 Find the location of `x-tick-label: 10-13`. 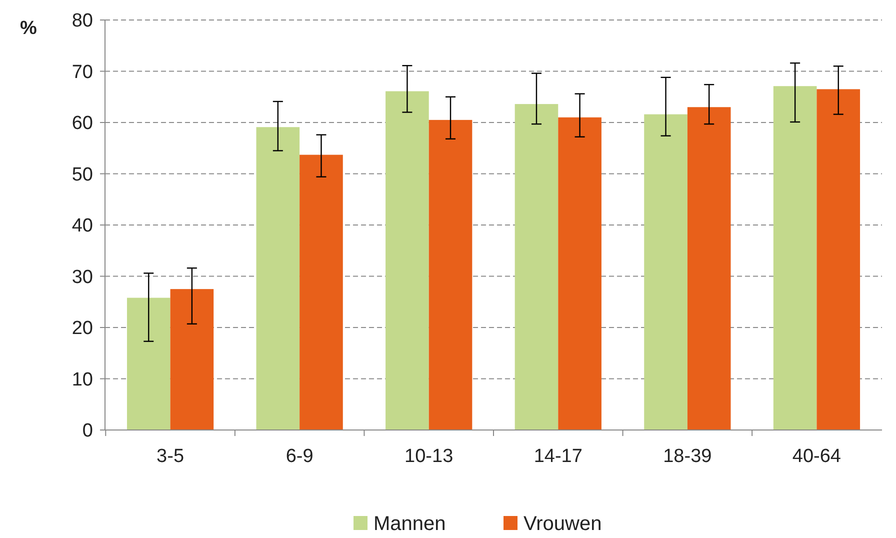

x-tick-label: 10-13 is located at coordinates (429, 456).